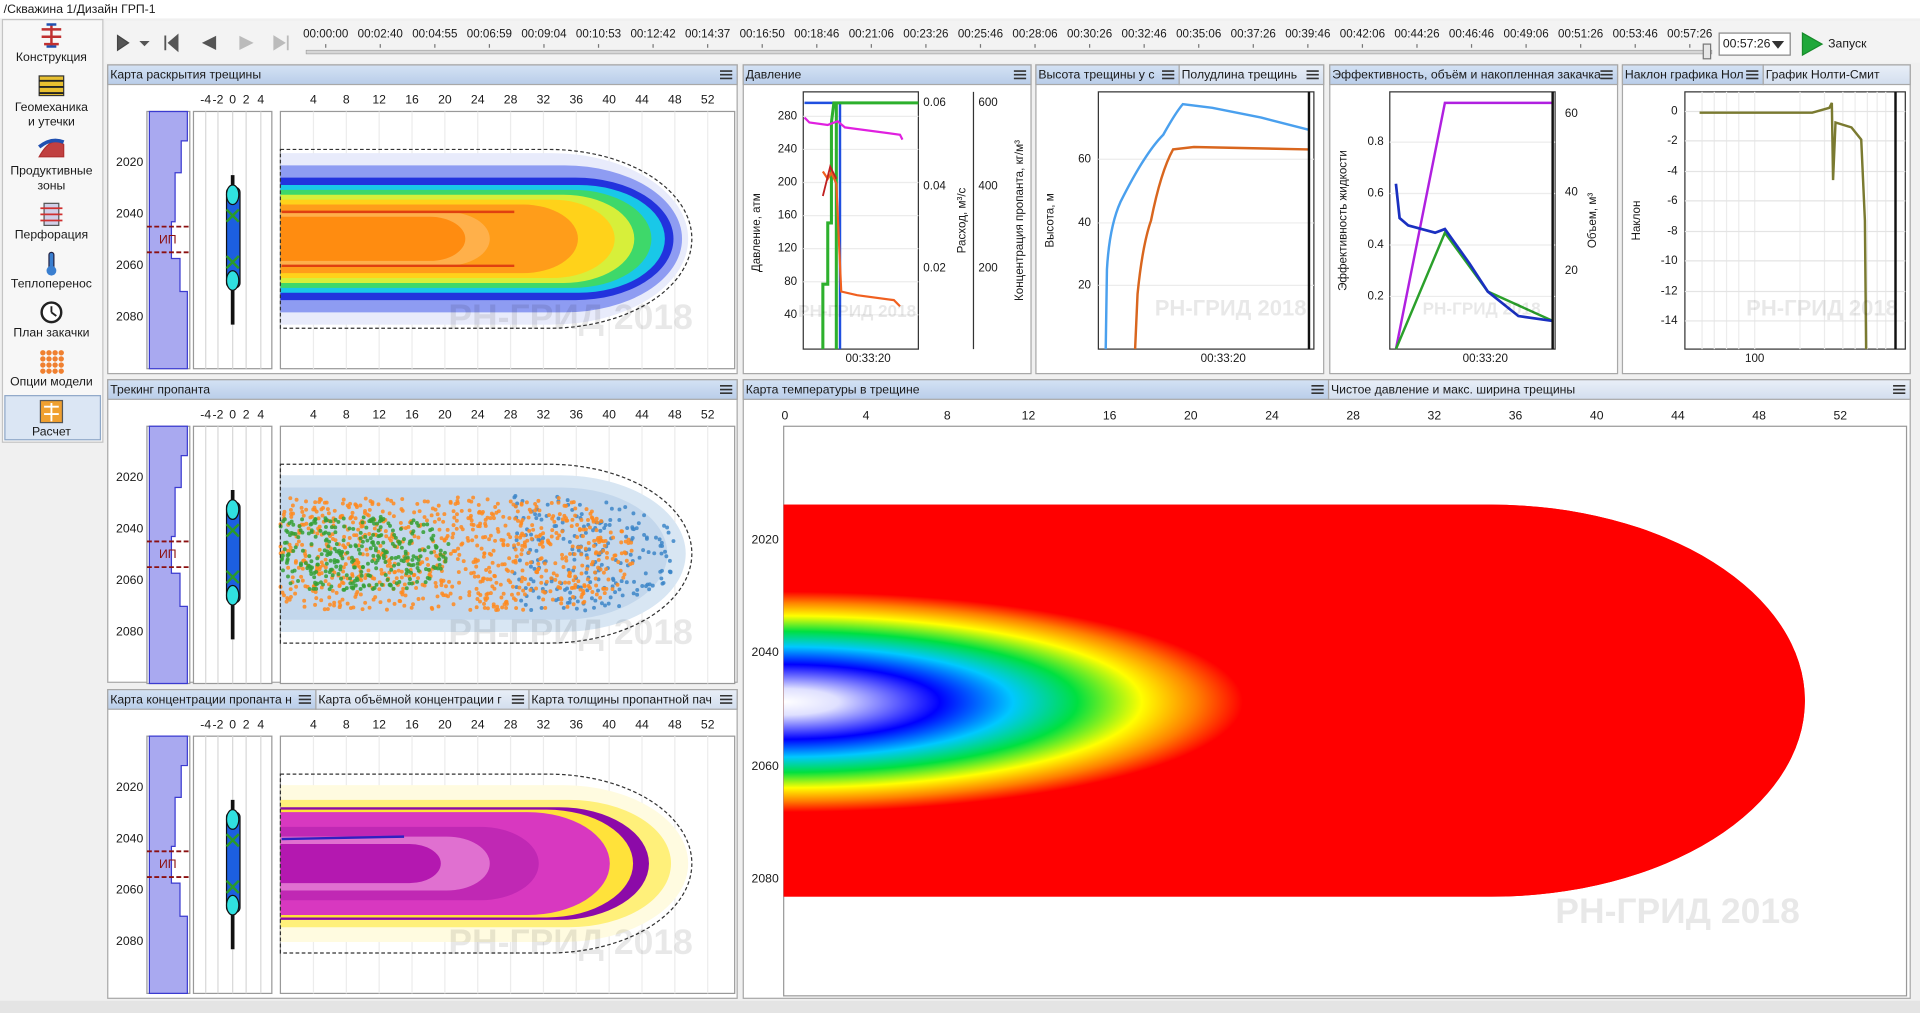 Image resolution: width=1920 pixels, height=1013 pixels. I want to click on panel-tab-title: Чистое давление и макс. ширина трещины, so click(1453, 389).